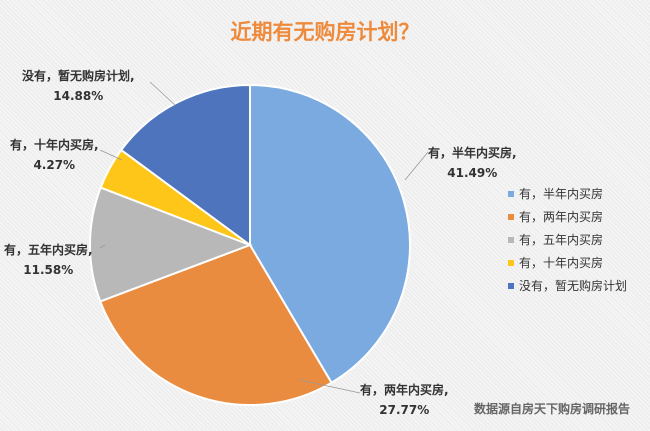 This screenshot has width=650, height=431. I want to click on source-note: 数据源自房天下购房调研报告, so click(551, 409).